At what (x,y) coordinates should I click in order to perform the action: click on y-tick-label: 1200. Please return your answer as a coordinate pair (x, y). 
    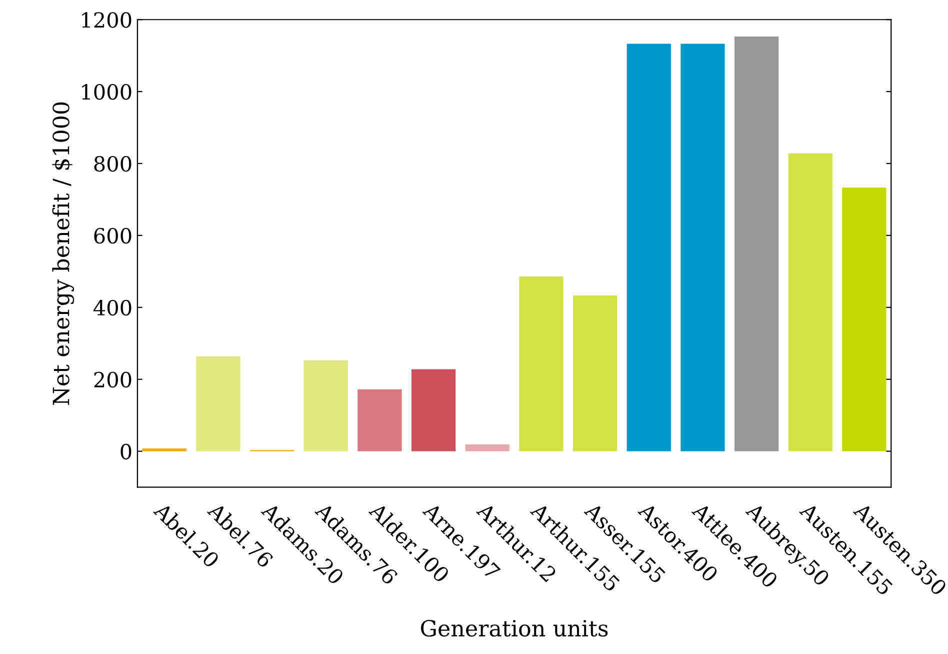
    Looking at the image, I should click on (107, 20).